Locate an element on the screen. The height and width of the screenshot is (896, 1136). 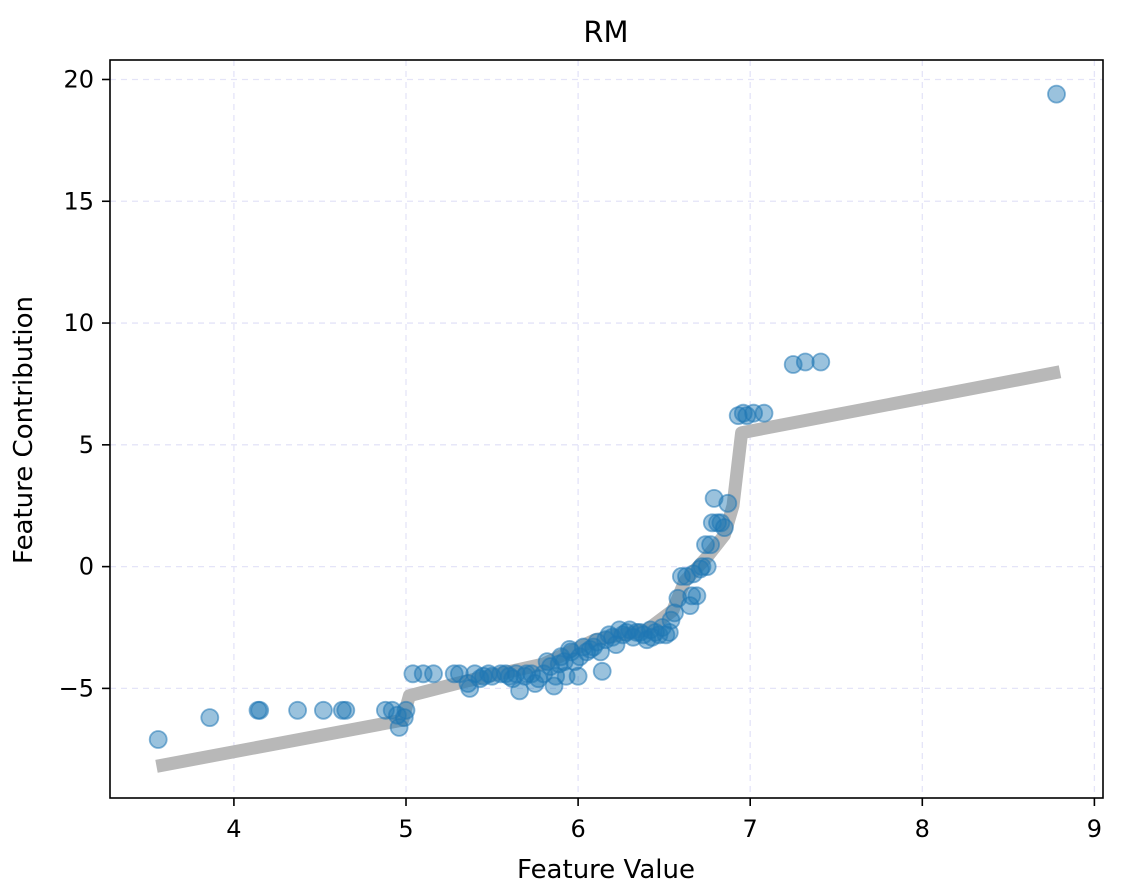
y-tick-label: 10 is located at coordinates (78, 323).